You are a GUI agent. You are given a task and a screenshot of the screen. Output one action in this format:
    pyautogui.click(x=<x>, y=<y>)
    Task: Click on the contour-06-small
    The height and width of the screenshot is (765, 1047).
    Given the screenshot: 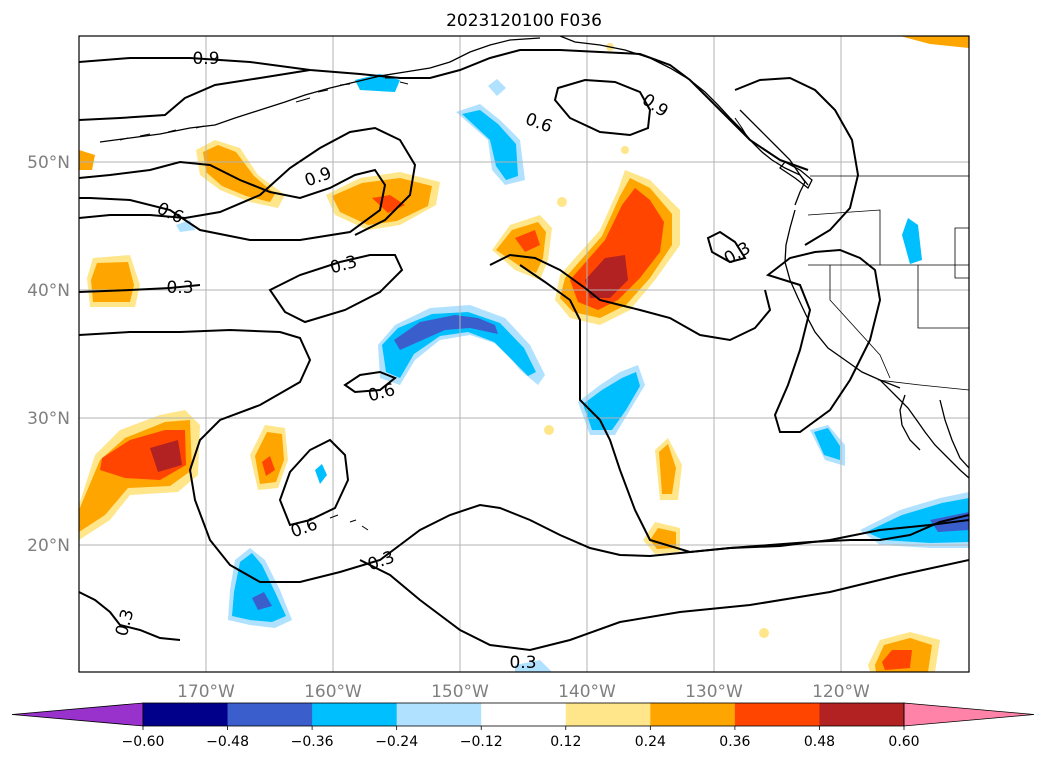 What is the action you would take?
    pyautogui.click(x=370, y=382)
    